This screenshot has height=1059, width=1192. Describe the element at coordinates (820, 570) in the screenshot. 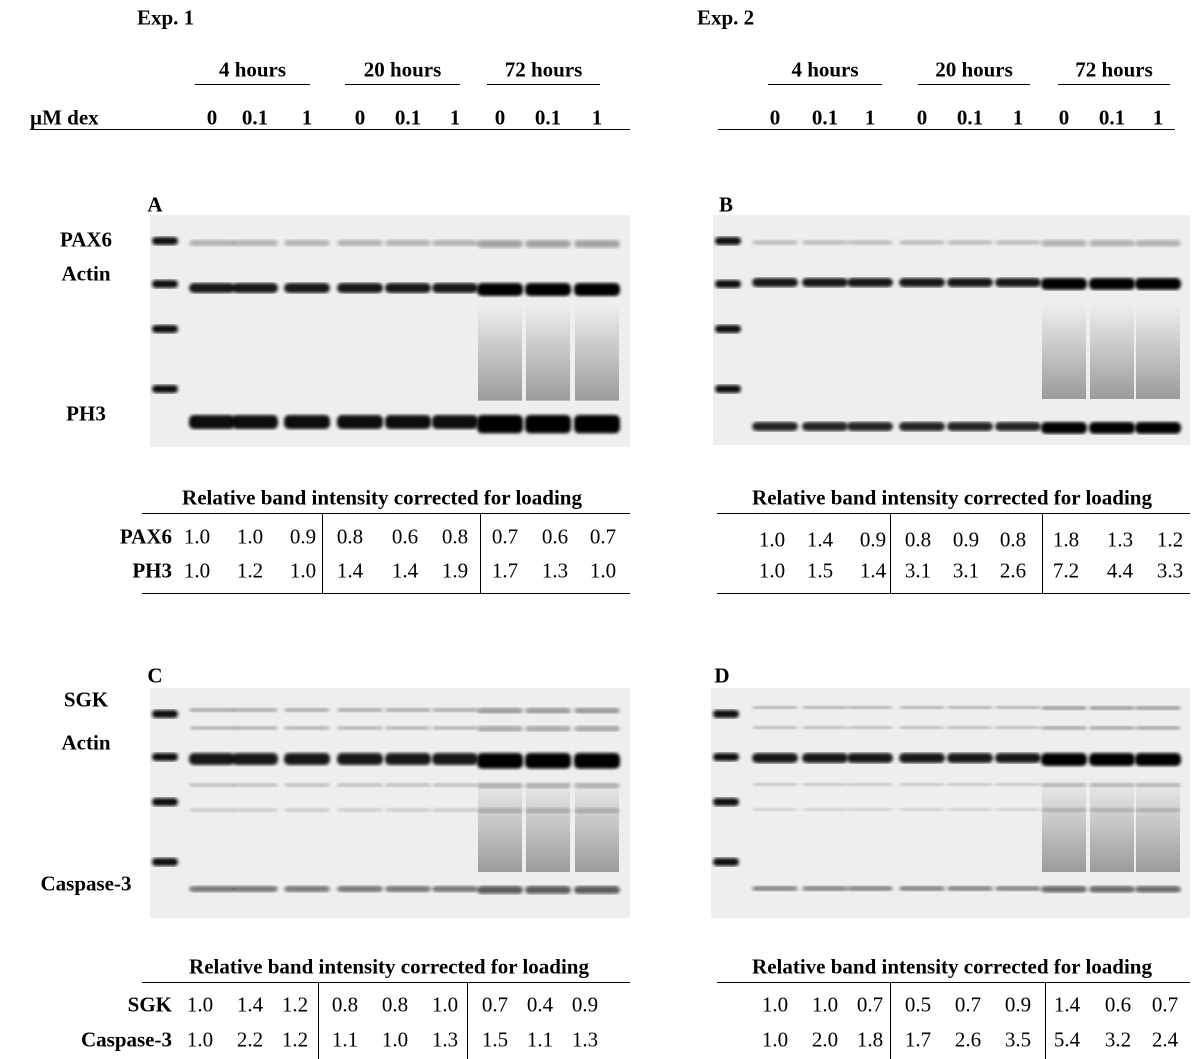

I see `cell-value: 1.5` at that location.